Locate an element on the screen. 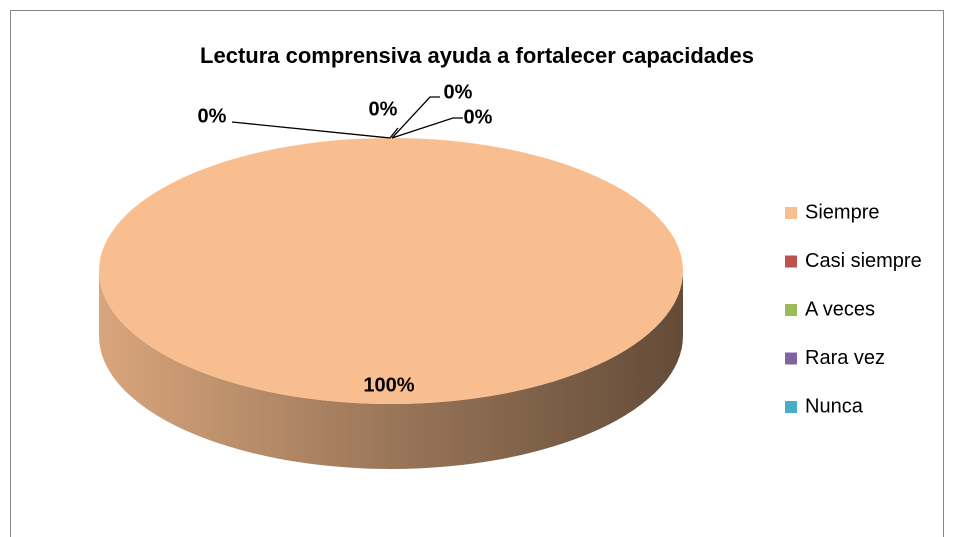 The height and width of the screenshot is (537, 954). legend-label: Siempre is located at coordinates (842, 212).